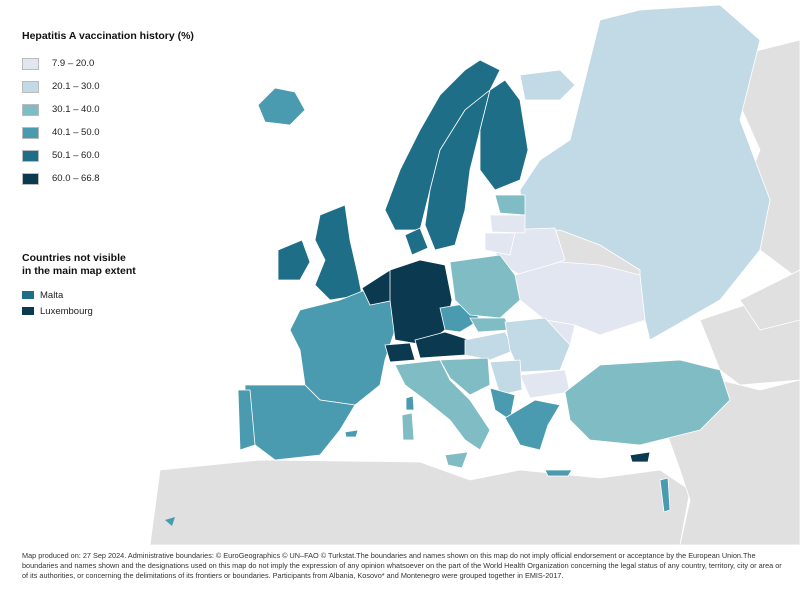 This screenshot has height=604, width=800. I want to click on greenland-corner, so click(170, 521).